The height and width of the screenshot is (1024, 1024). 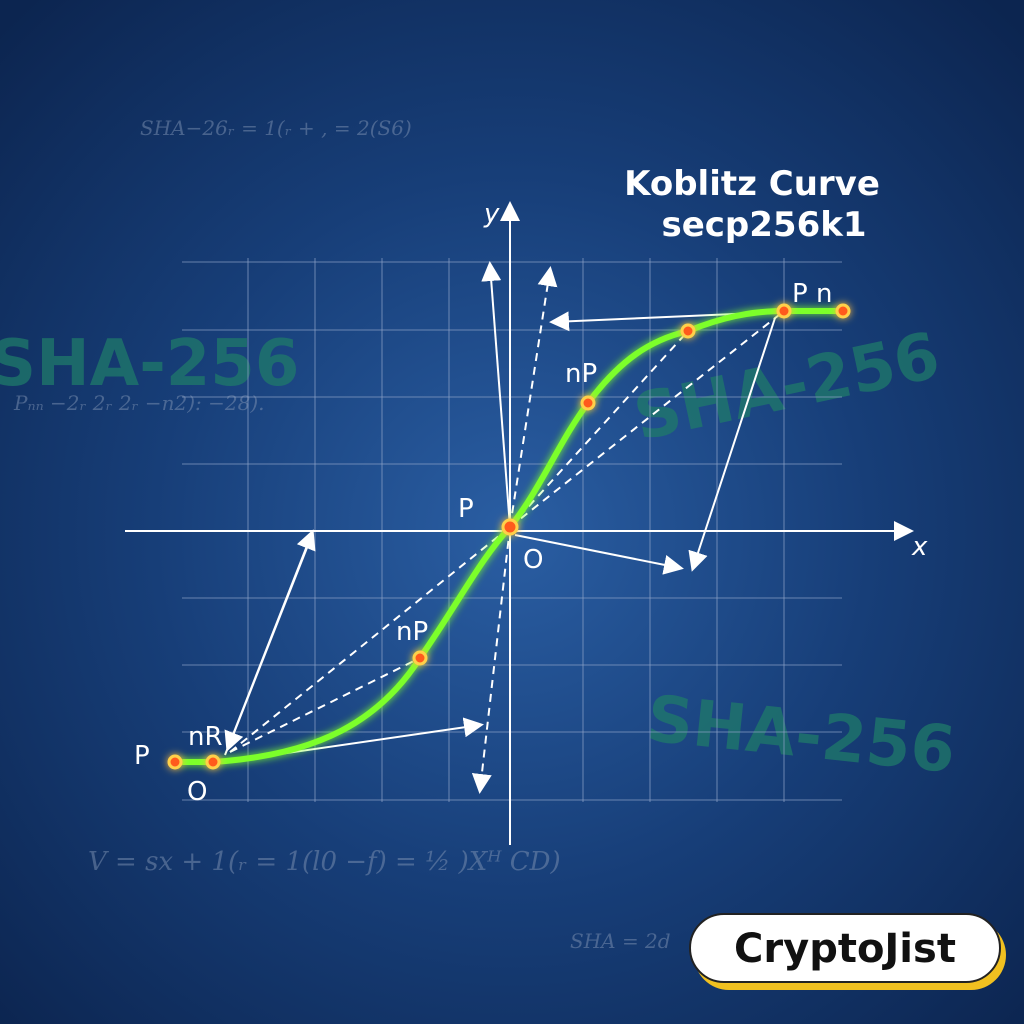 What do you see at coordinates (491, 214) in the screenshot?
I see `y-axis-label: y` at bounding box center [491, 214].